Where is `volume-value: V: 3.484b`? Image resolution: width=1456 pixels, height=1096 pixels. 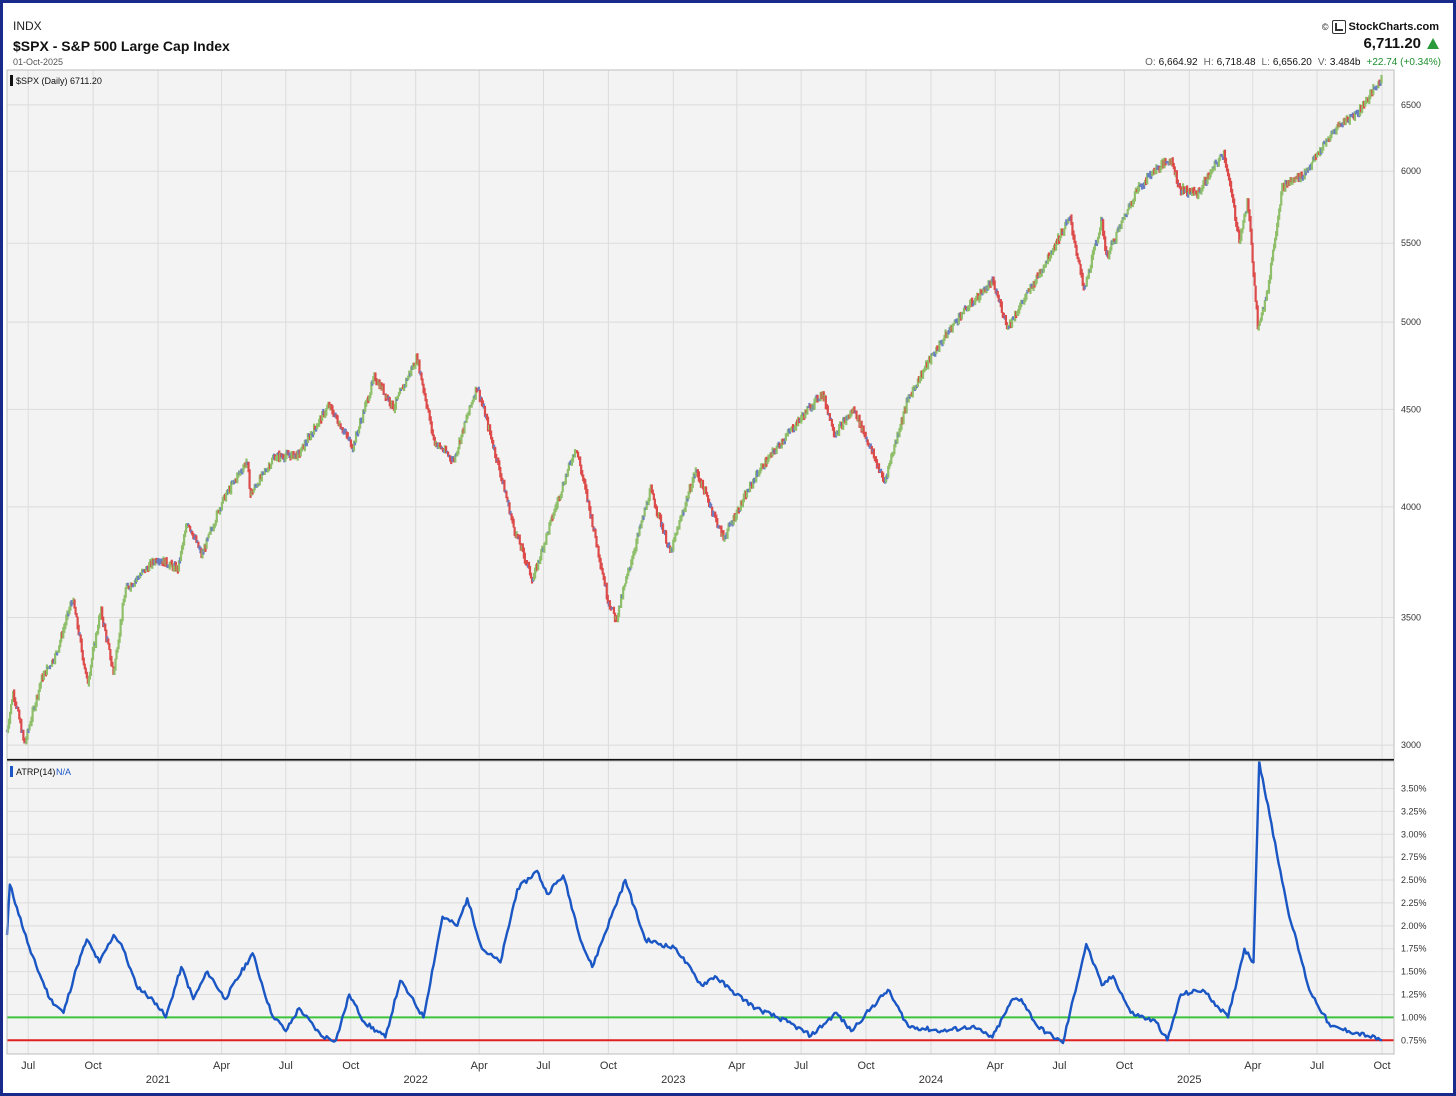
volume-value: V: 3.484b is located at coordinates (1339, 62).